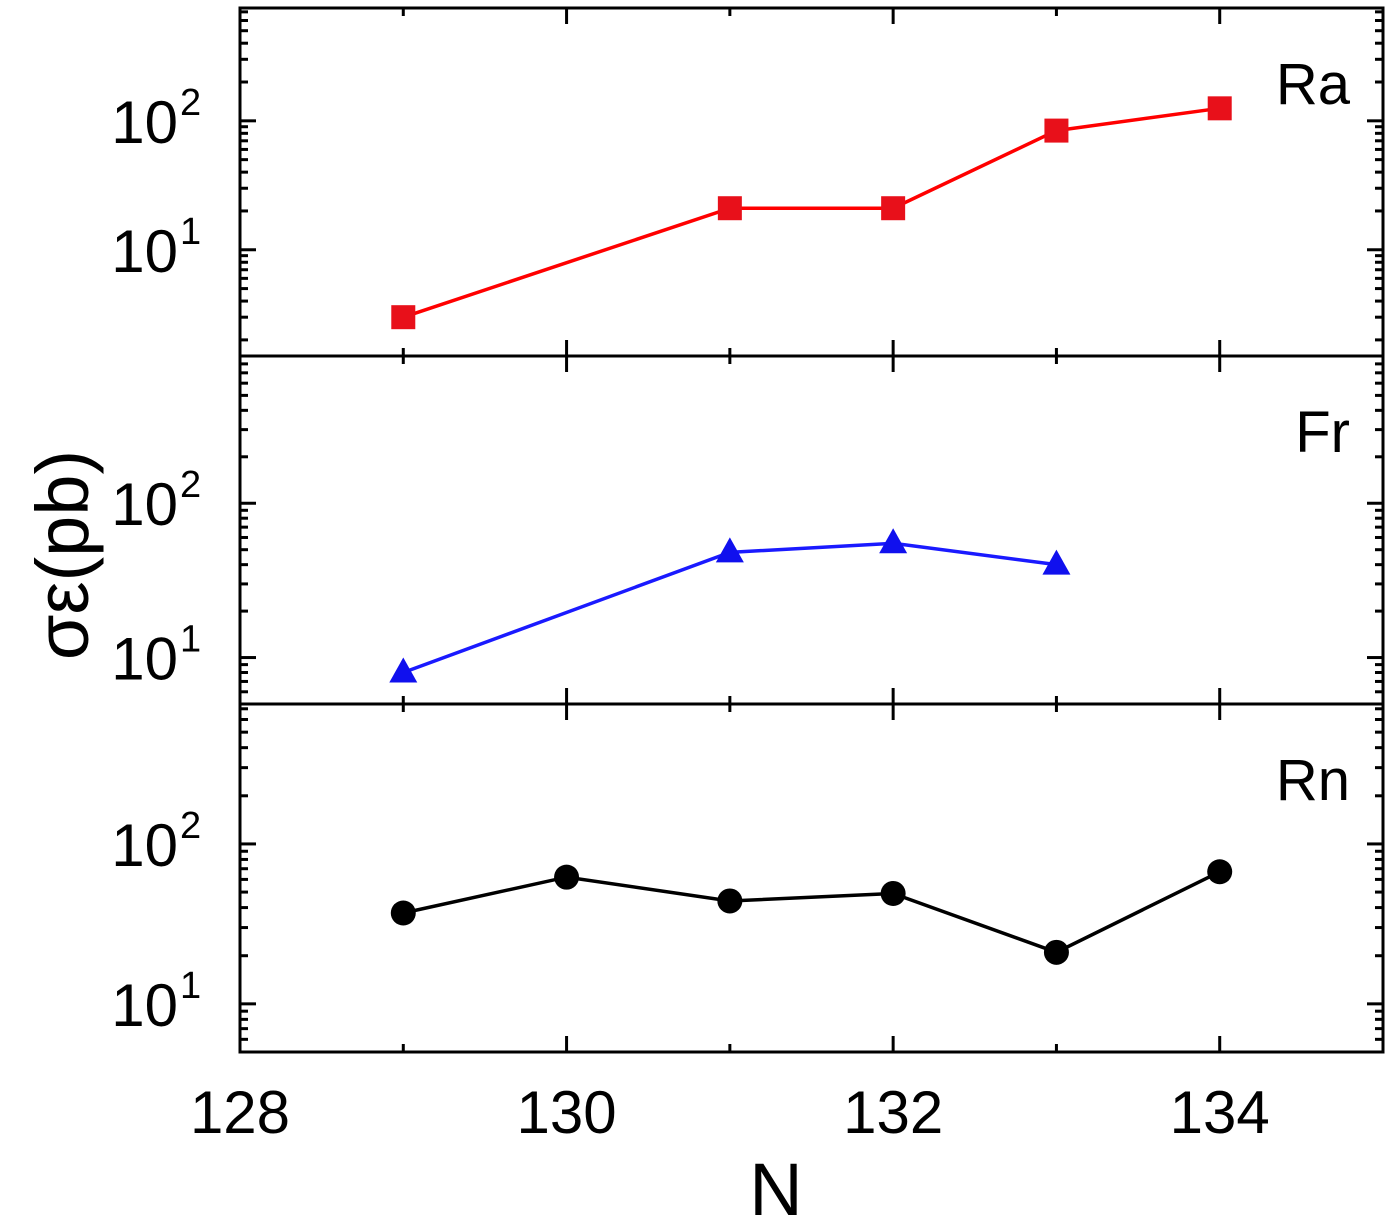 The height and width of the screenshot is (1225, 1393). Describe the element at coordinates (240, 1112) in the screenshot. I see `x-tick-label-128: 128` at that location.